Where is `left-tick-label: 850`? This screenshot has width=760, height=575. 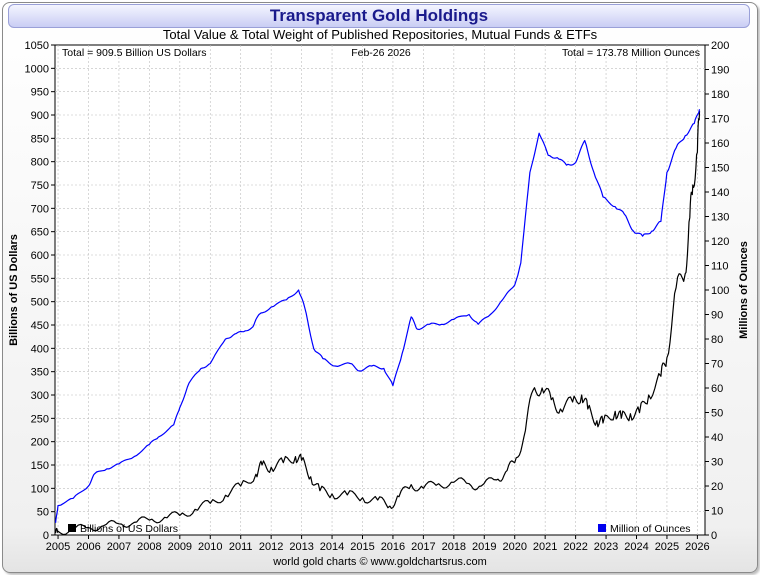 left-tick-label: 850 is located at coordinates (40, 139).